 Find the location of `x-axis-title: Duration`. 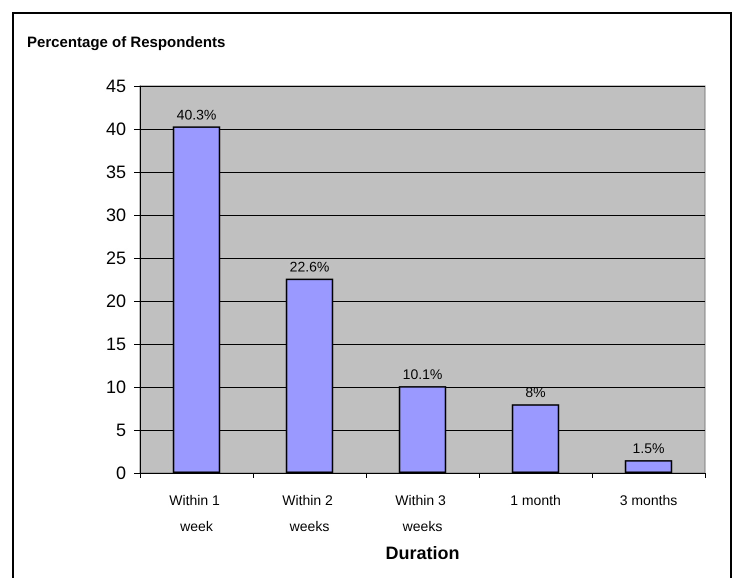

x-axis-title: Duration is located at coordinates (423, 552).